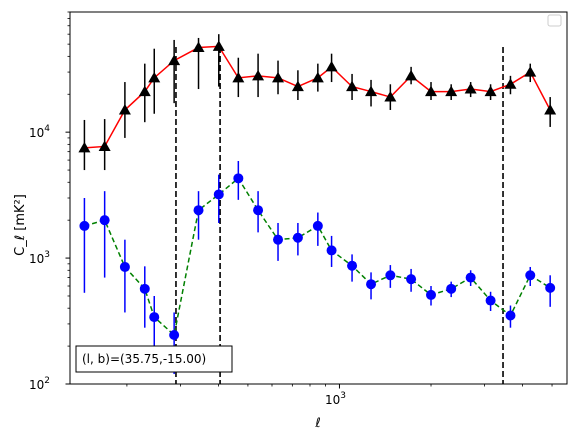 This screenshot has height=441, width=580. Describe the element at coordinates (335, 399) in the screenshot. I see `x-tick-label: 103` at that location.